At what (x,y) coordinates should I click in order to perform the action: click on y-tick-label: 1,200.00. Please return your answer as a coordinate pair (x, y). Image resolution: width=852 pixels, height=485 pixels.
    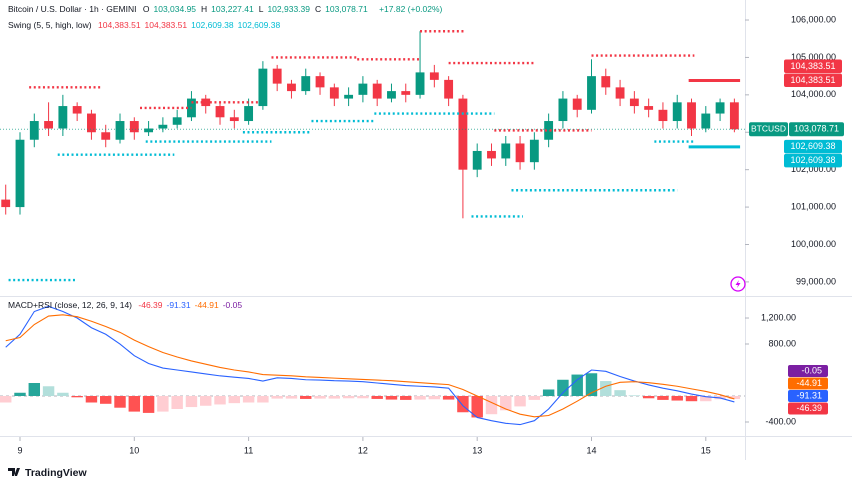
    Looking at the image, I should click on (778, 317).